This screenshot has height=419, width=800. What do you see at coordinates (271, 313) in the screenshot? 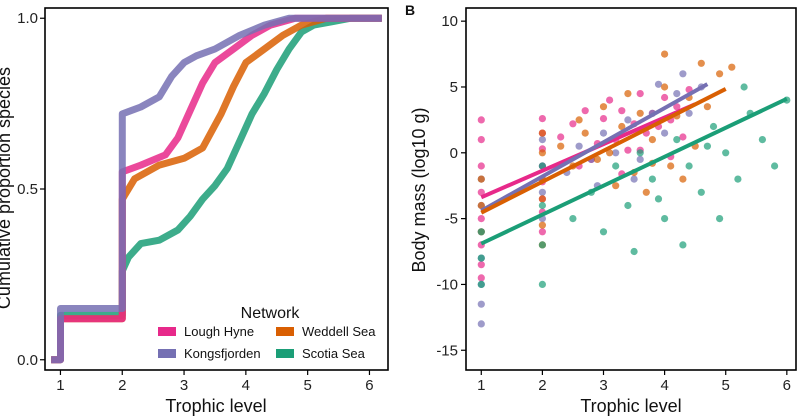
I see `legend-title: Network` at bounding box center [271, 313].